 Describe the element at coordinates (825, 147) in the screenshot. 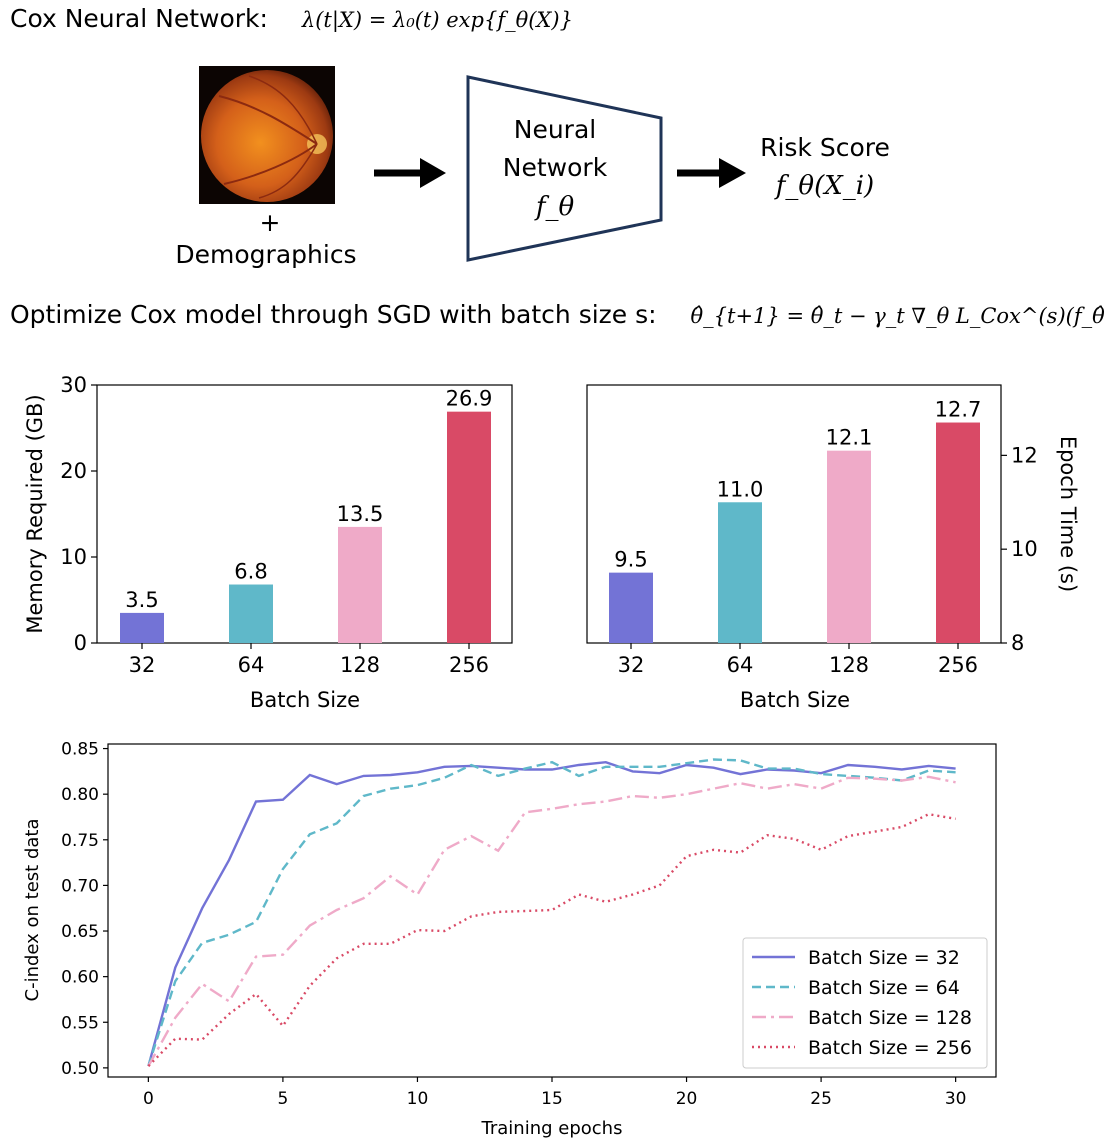

I see `risk-score-label: Risk Score` at that location.